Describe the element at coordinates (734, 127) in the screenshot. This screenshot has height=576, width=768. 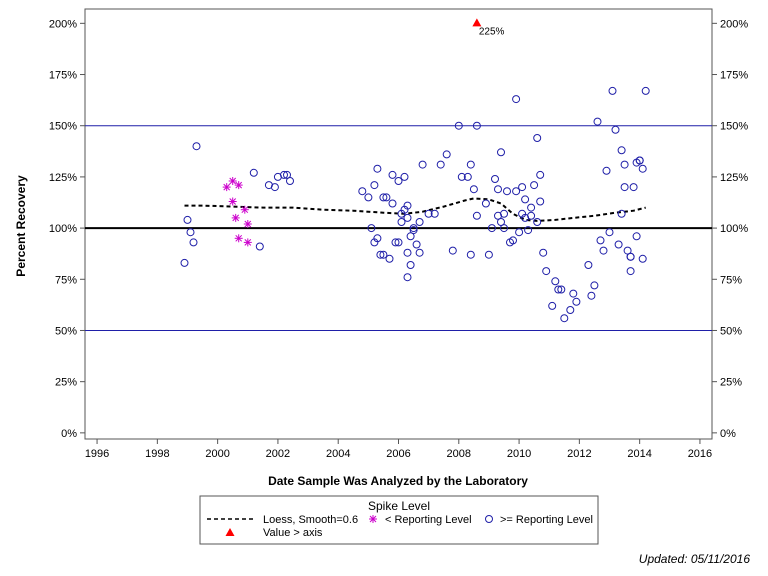
I see `y-tick-label-right: 150%` at that location.